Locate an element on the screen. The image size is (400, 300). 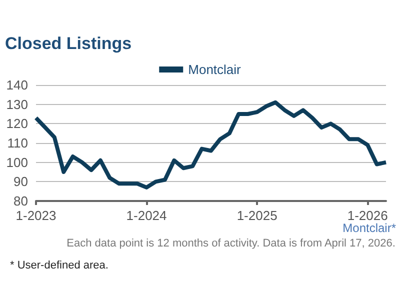
legend-label: Montclair is located at coordinates (215, 69).